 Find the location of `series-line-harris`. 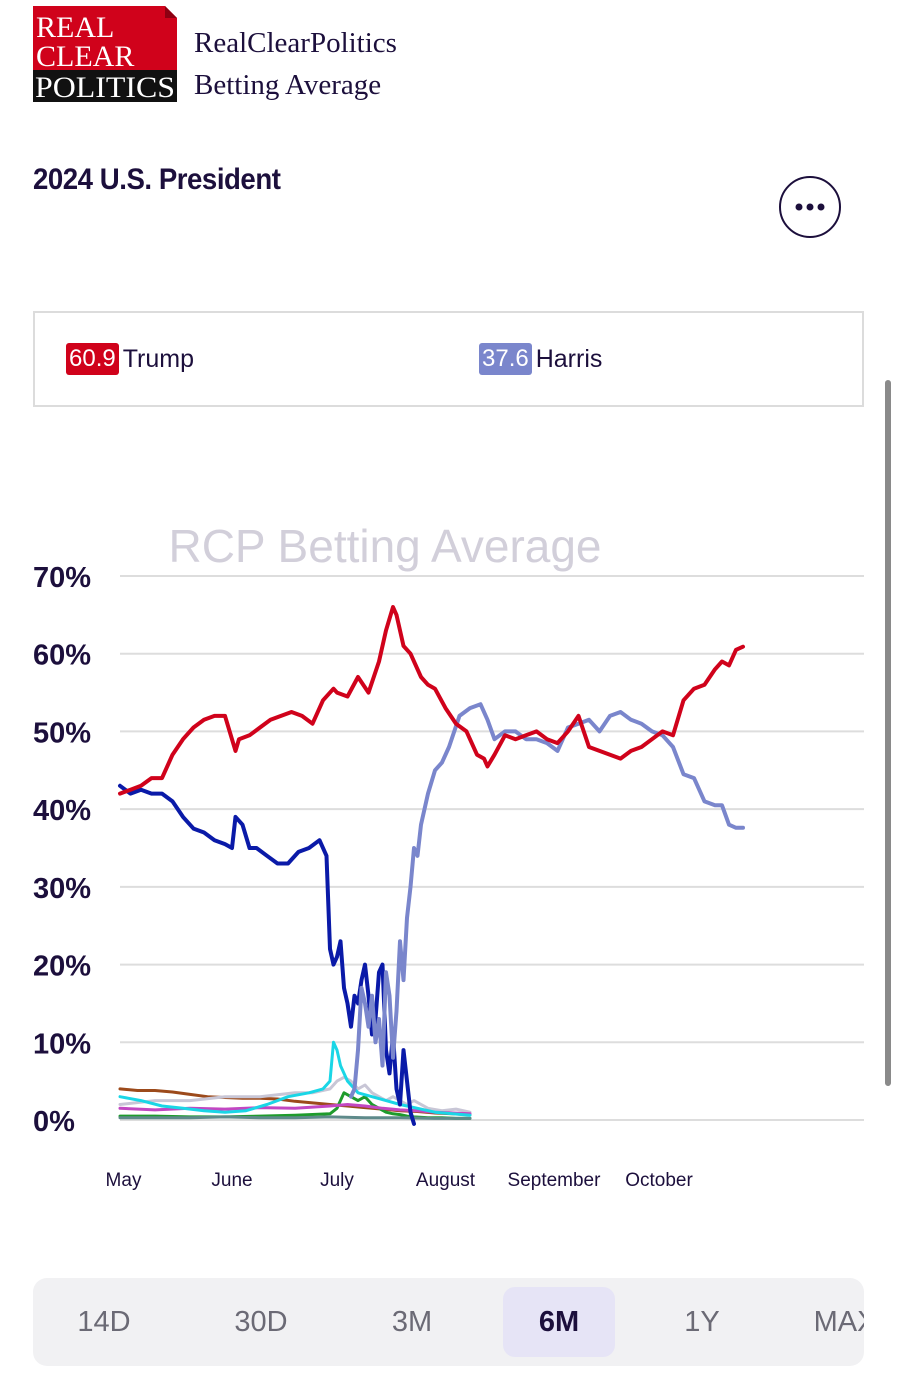

series-line-harris is located at coordinates (547, 900).